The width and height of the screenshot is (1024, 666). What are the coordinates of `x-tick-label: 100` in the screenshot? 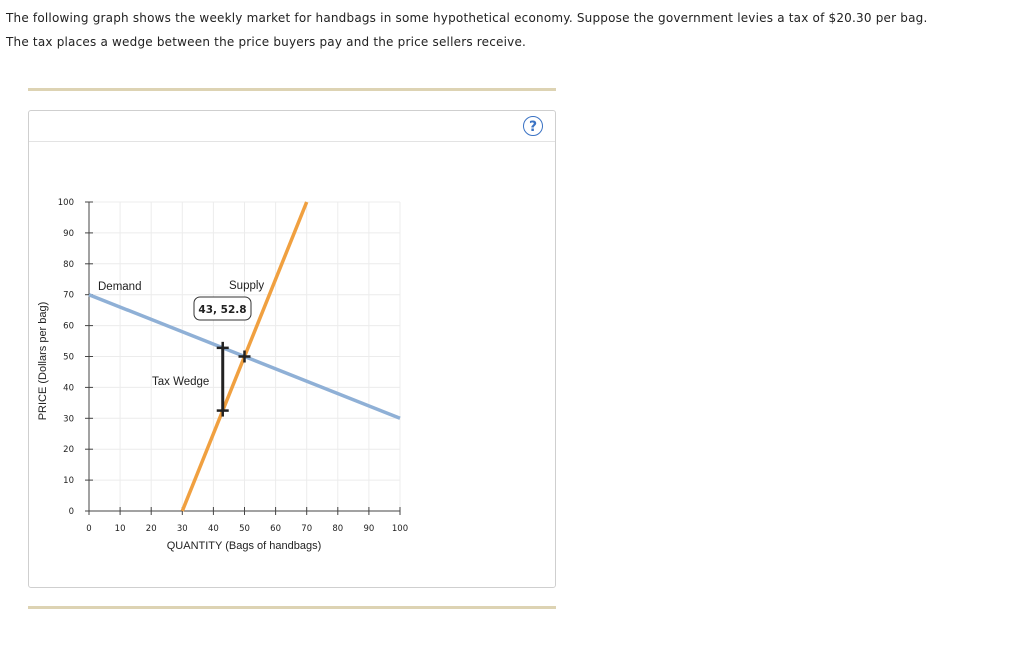 It's located at (400, 529).